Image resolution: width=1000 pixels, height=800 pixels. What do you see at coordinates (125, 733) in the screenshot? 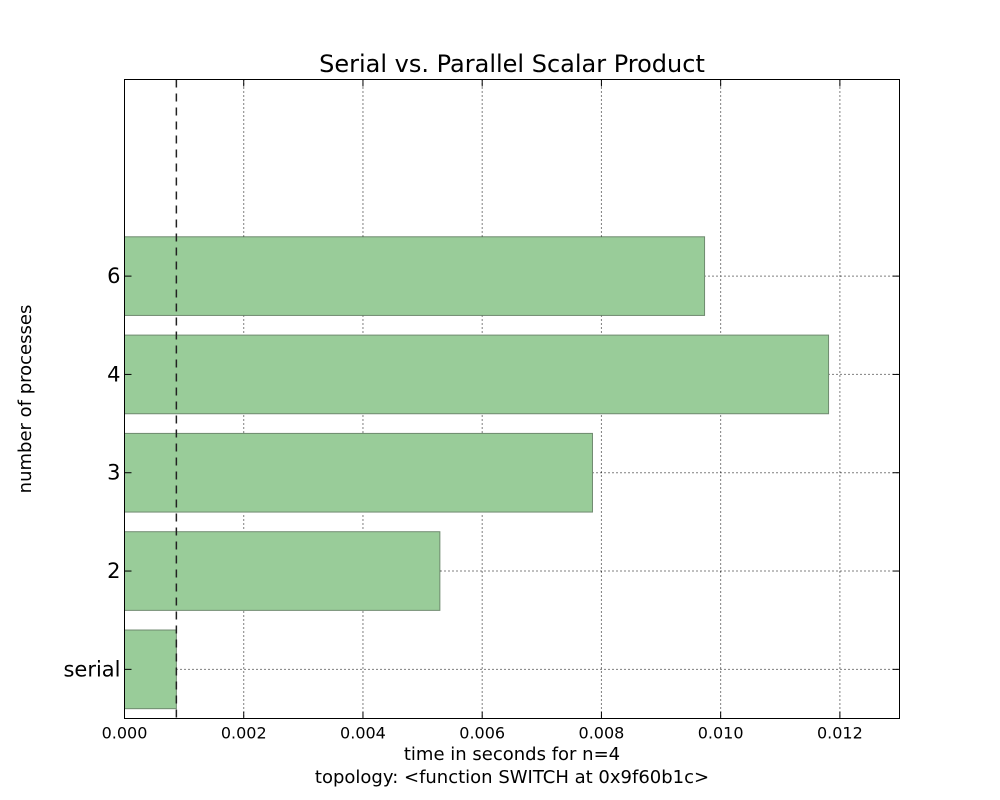
I see `x-tick-label: 0.000` at bounding box center [125, 733].